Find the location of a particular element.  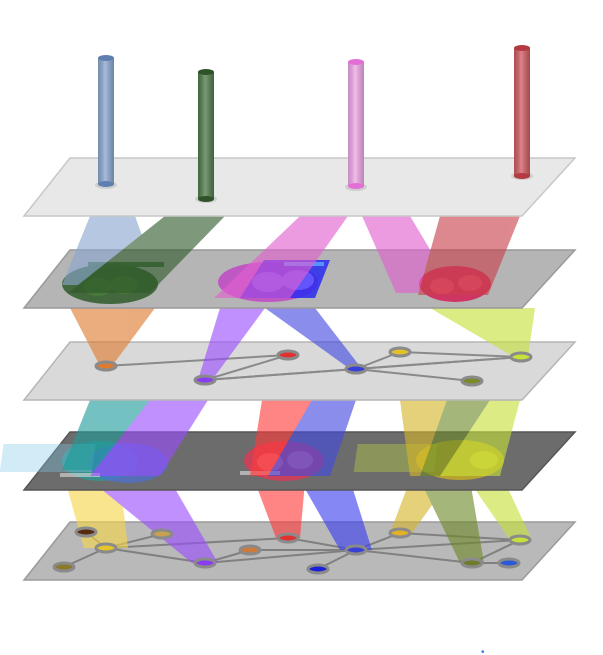

layer-5-nodes is located at coordinates (292, 550).